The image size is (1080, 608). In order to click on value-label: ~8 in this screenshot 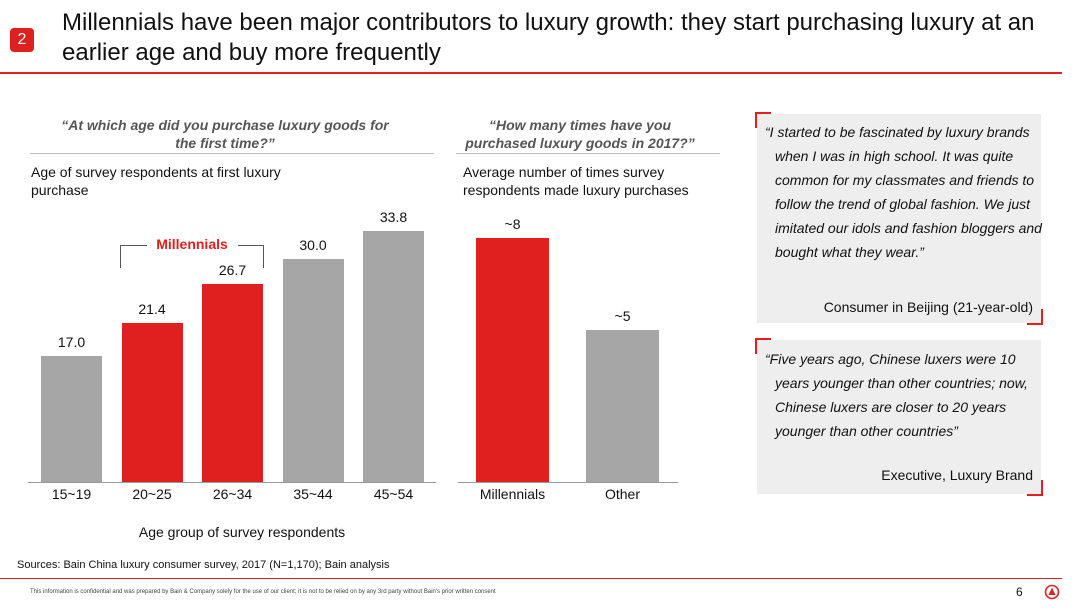, I will do `click(512, 224)`.